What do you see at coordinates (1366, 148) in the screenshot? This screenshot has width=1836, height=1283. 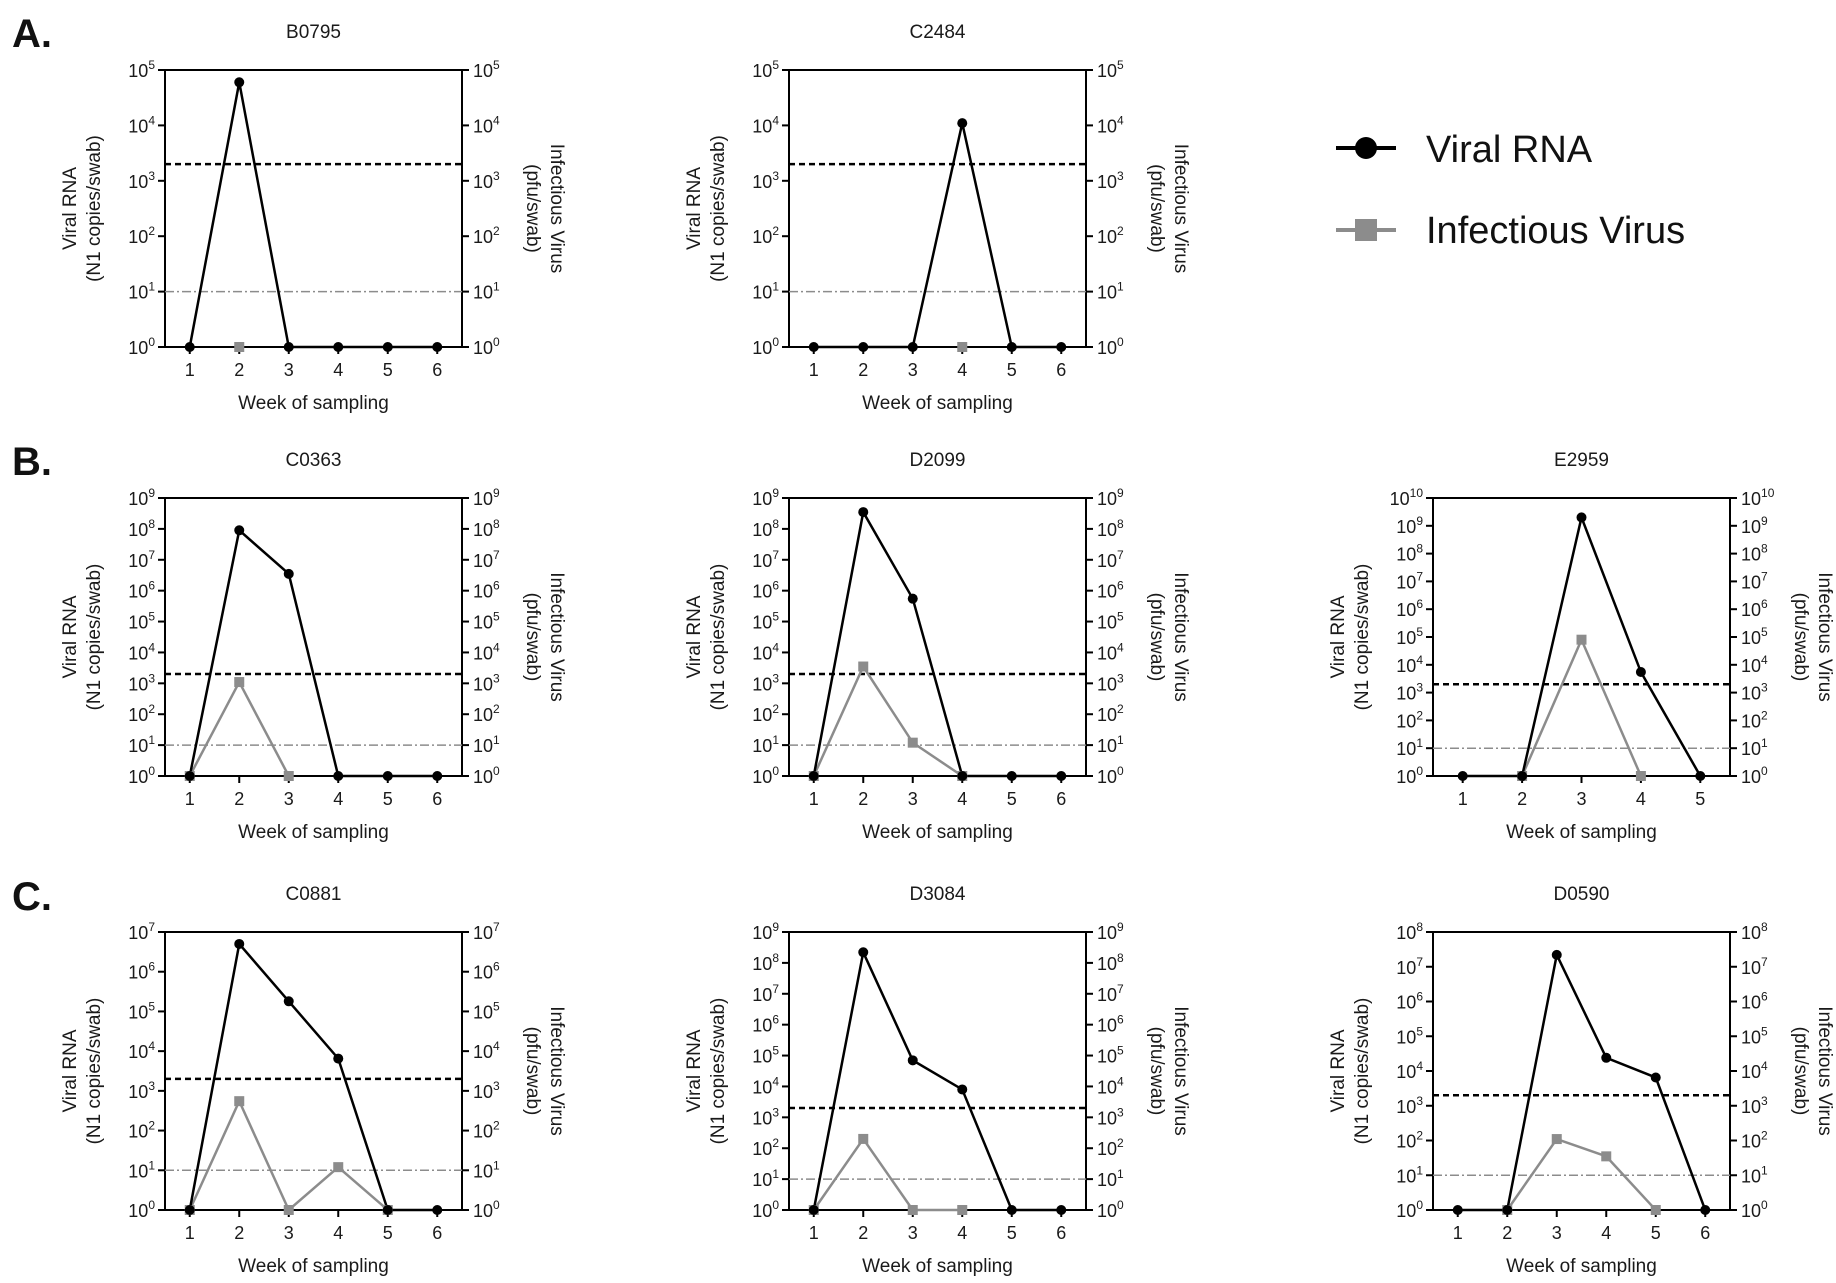 I see `legend-rna-marker` at bounding box center [1366, 148].